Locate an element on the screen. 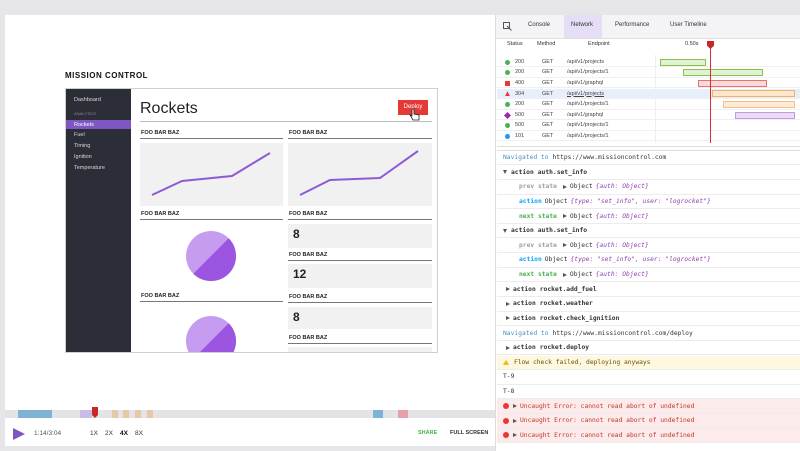 The height and width of the screenshot is (451, 800). warning-text: Flow check failed, deploying anyways is located at coordinates (582, 362).